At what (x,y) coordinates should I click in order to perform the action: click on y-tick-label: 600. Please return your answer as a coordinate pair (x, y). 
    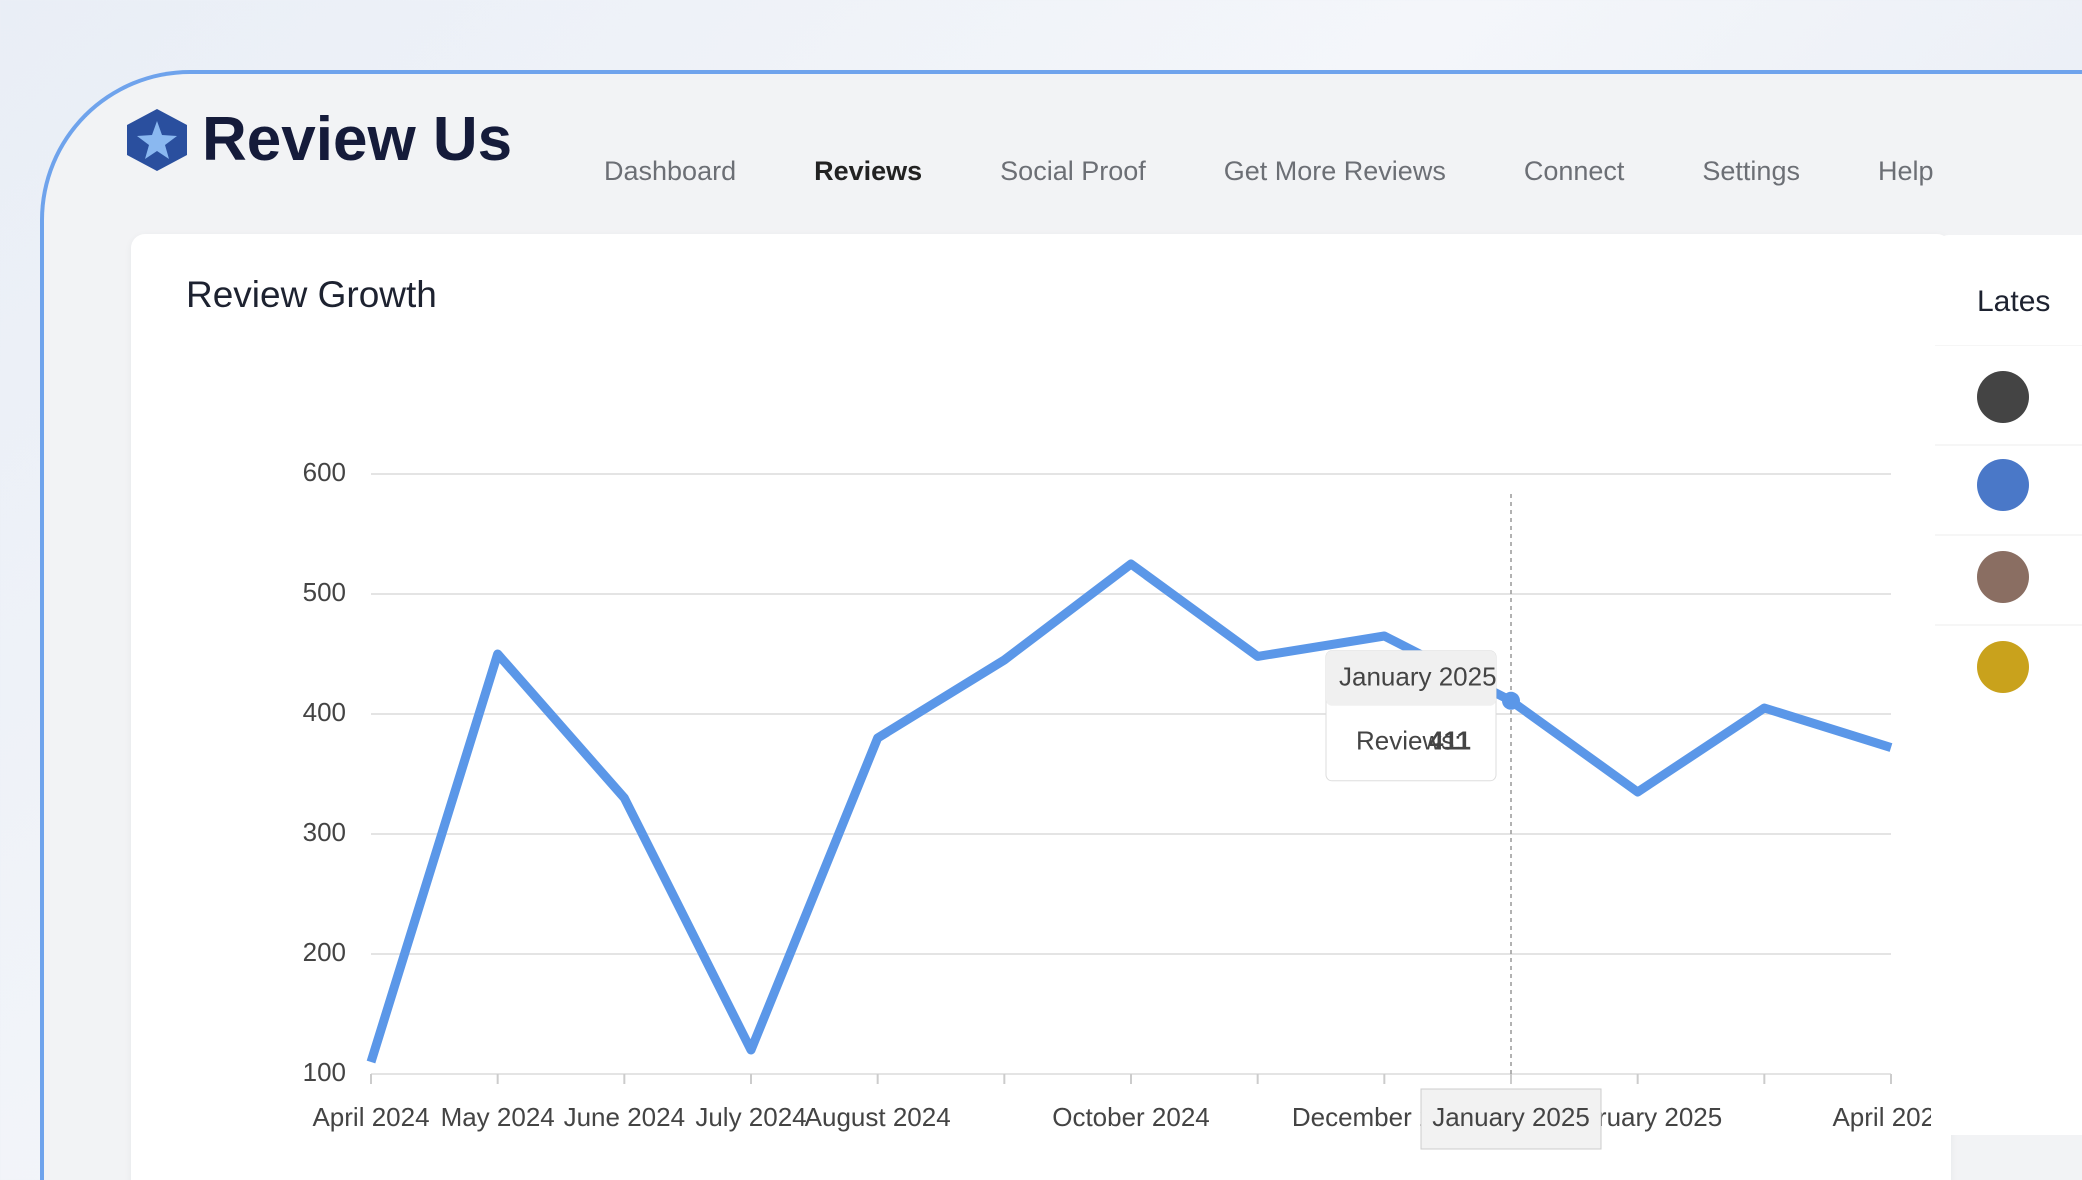
    Looking at the image, I should click on (324, 472).